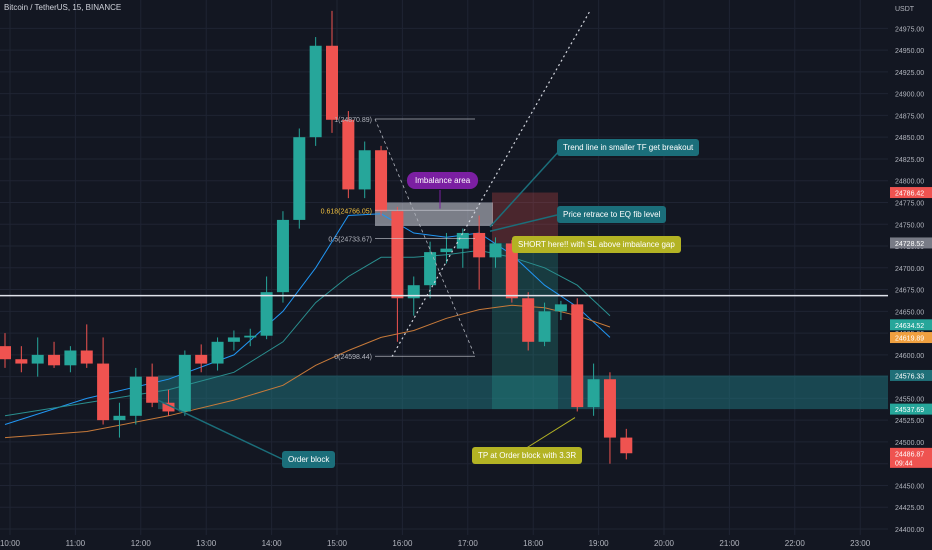 The height and width of the screenshot is (550, 932). Describe the element at coordinates (596, 244) in the screenshot. I see `short-callout: SHORT here!! with SL above imbalance gap` at that location.